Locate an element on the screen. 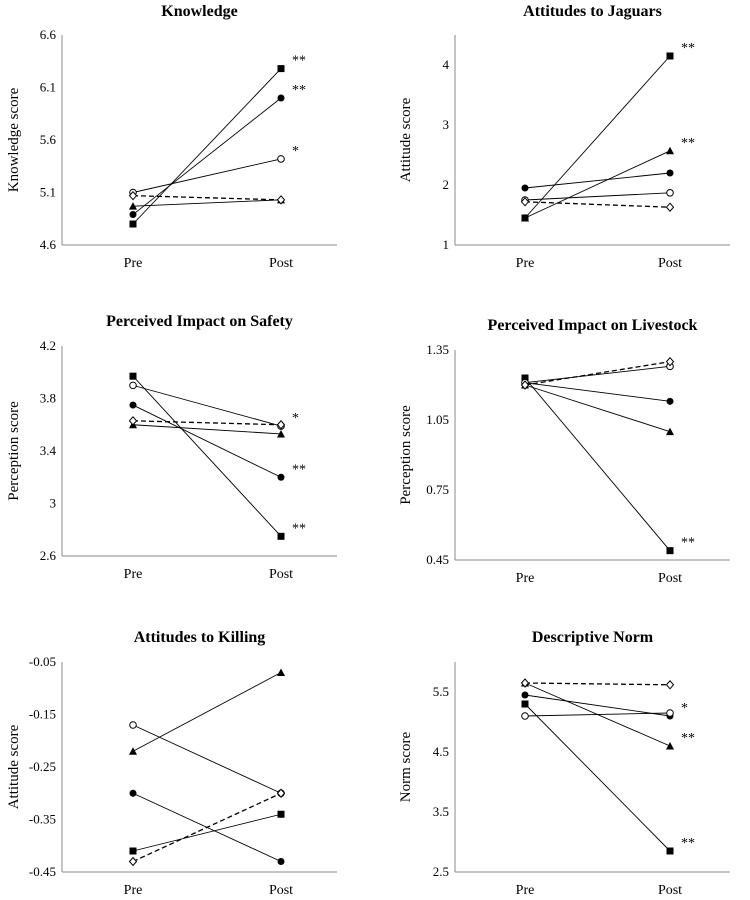 Image resolution: width=750 pixels, height=900 pixels. y-tick-label: 6.1 is located at coordinates (48, 87).